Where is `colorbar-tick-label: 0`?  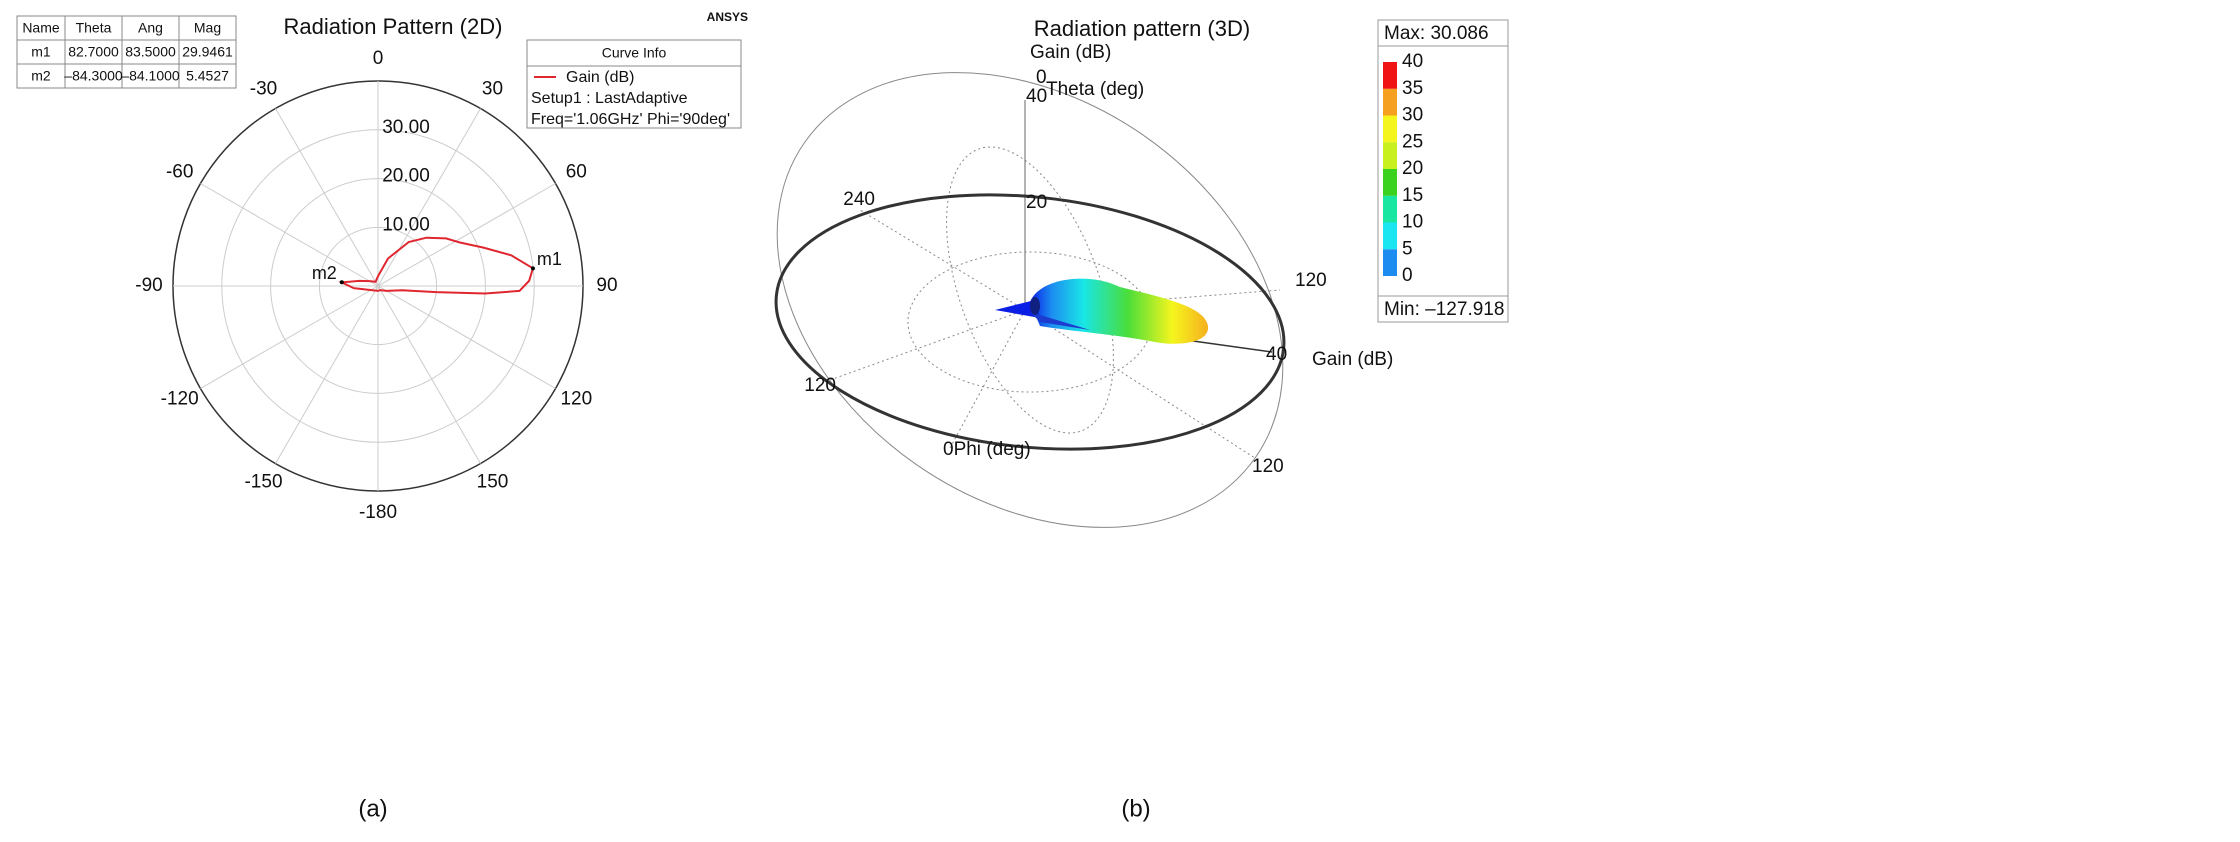 colorbar-tick-label: 0 is located at coordinates (1407, 275).